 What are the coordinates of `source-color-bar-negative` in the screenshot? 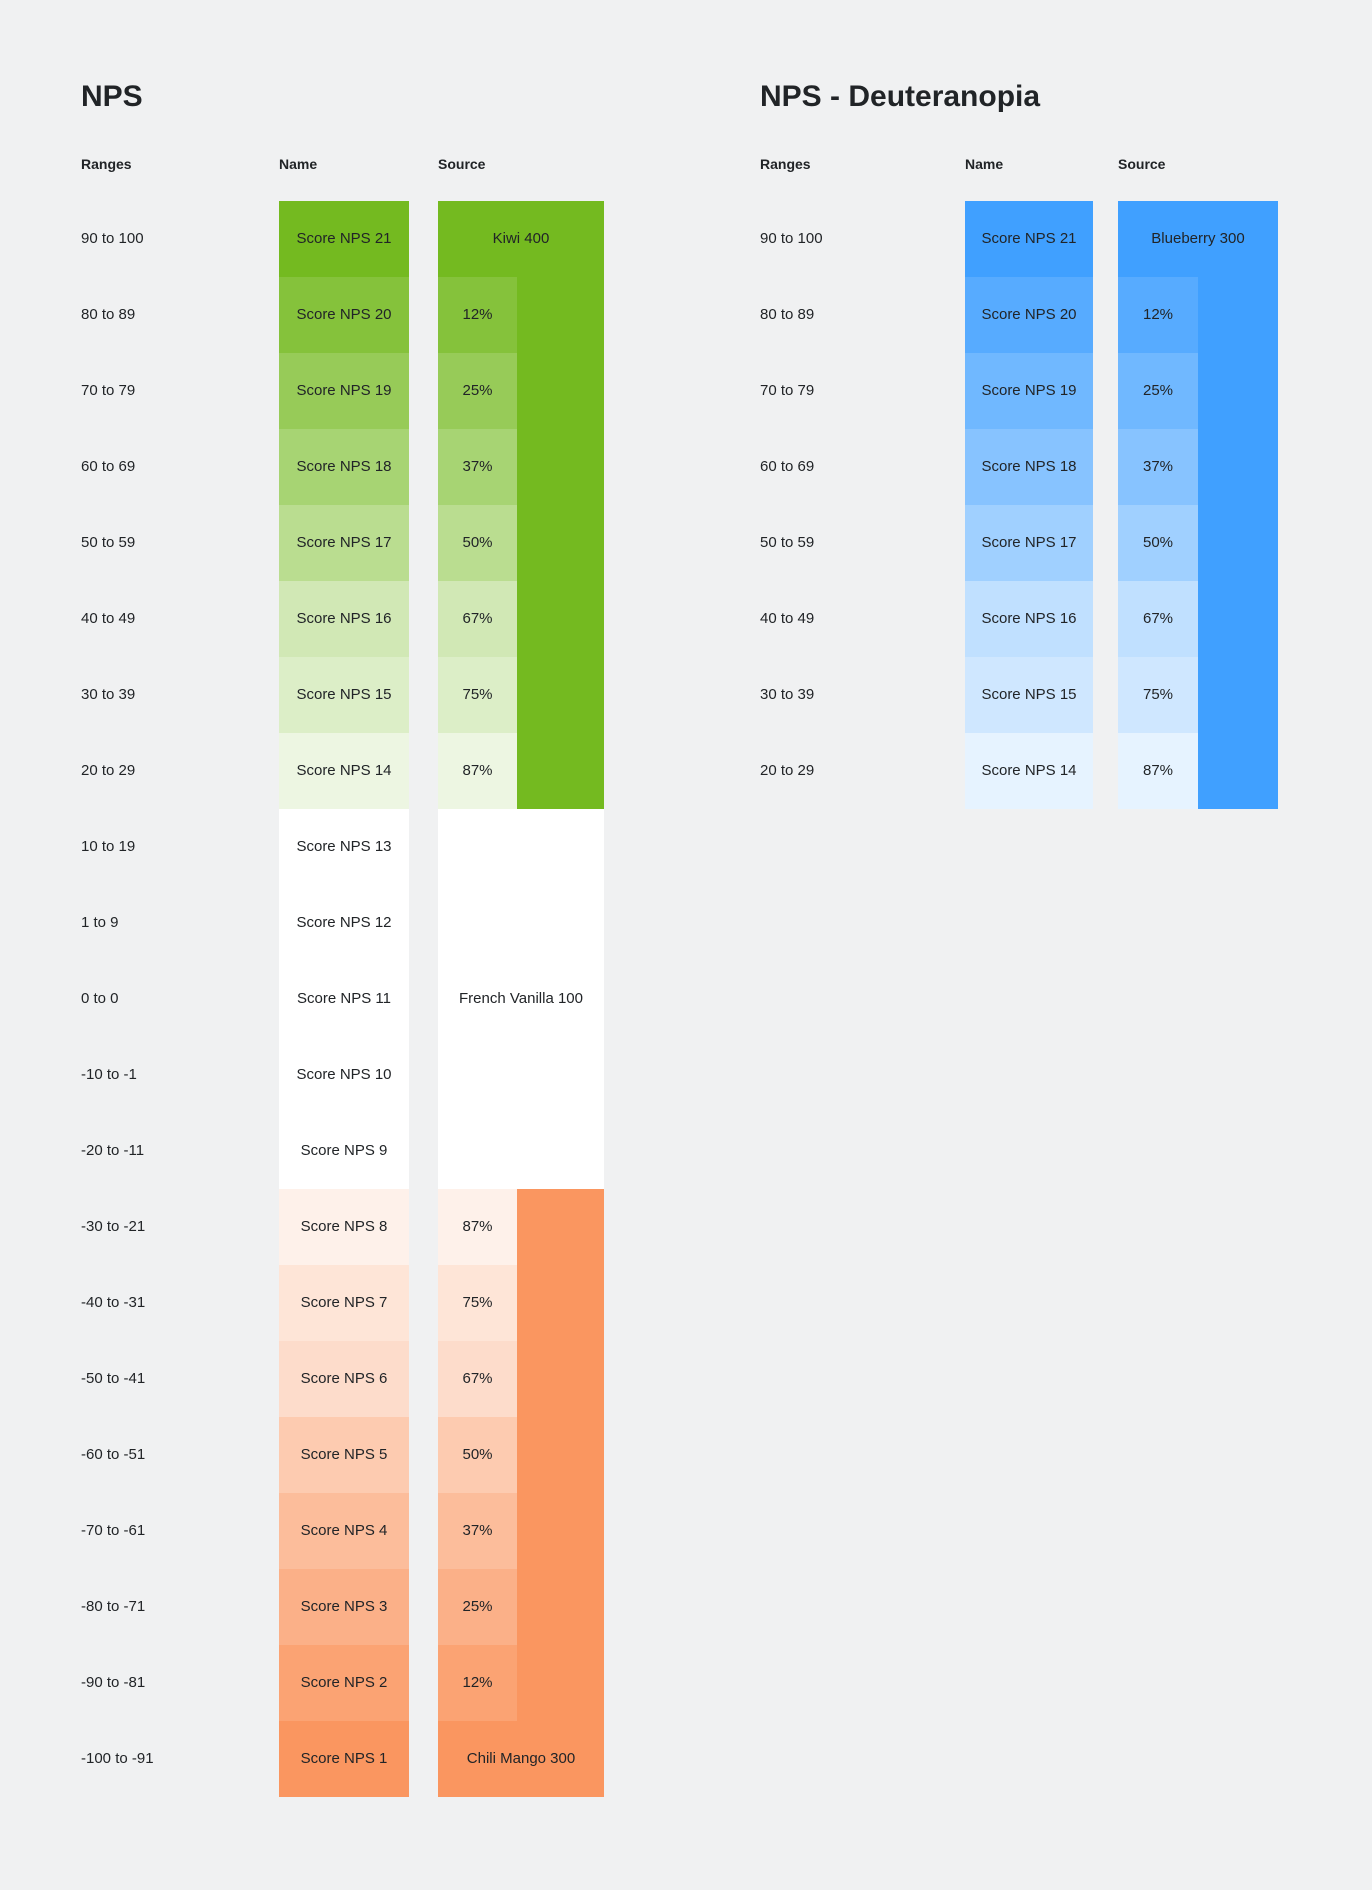 It's located at (560, 1493).